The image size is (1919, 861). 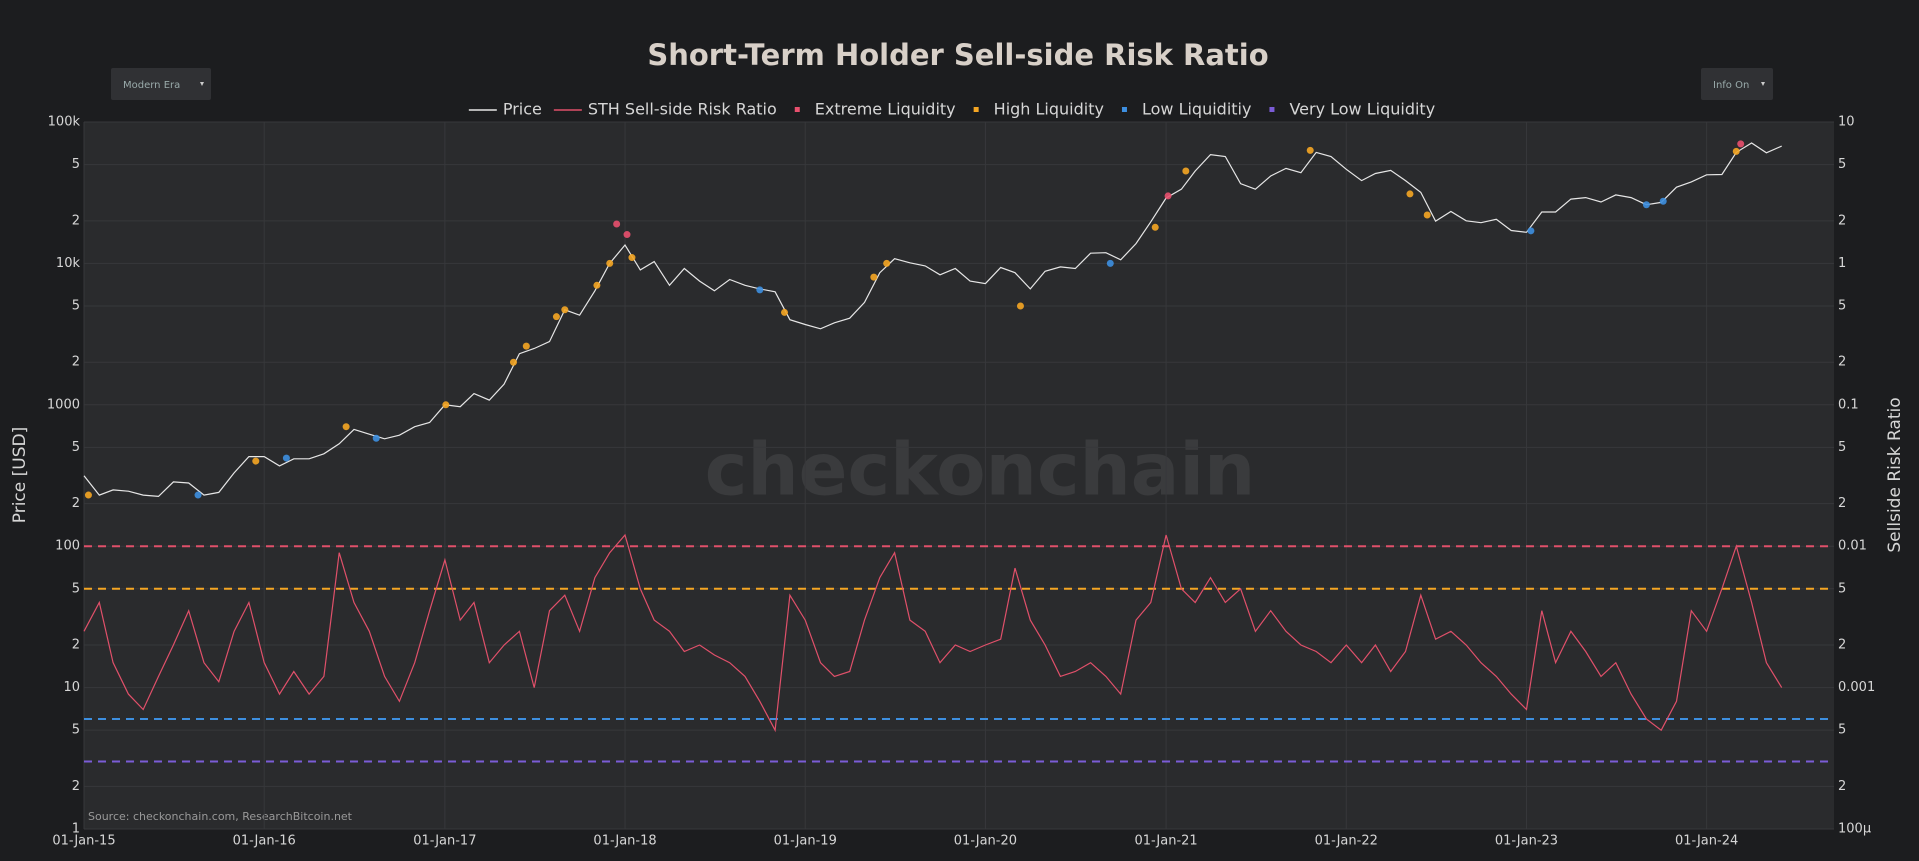 What do you see at coordinates (20, 475) in the screenshot?
I see `y-axis-title: Price [USD]` at bounding box center [20, 475].